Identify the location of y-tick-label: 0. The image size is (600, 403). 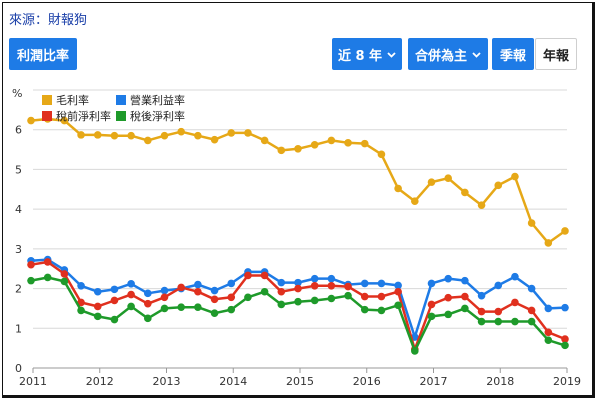
(18, 368).